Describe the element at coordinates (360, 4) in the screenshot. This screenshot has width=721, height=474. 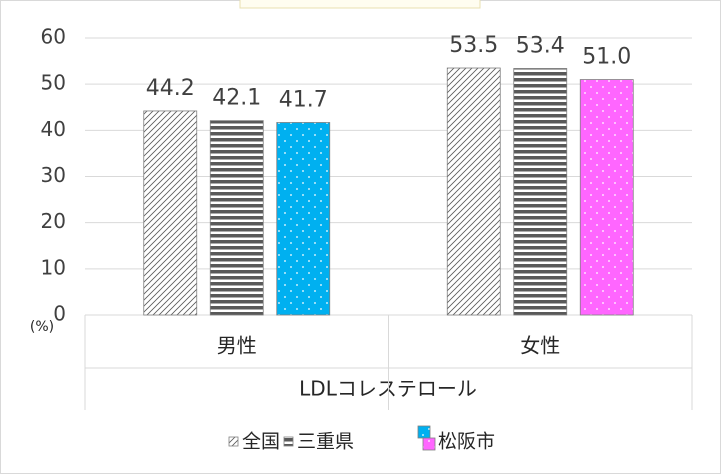
I see `title-box` at that location.